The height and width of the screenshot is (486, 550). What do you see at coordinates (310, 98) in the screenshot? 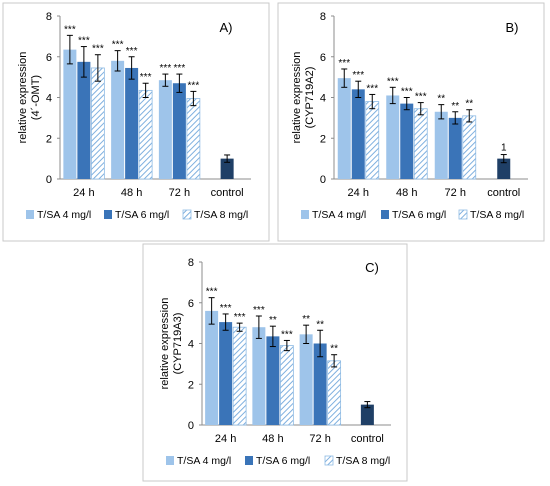
I see `y-axis-sublabel: (CYP719A2)` at bounding box center [310, 98].